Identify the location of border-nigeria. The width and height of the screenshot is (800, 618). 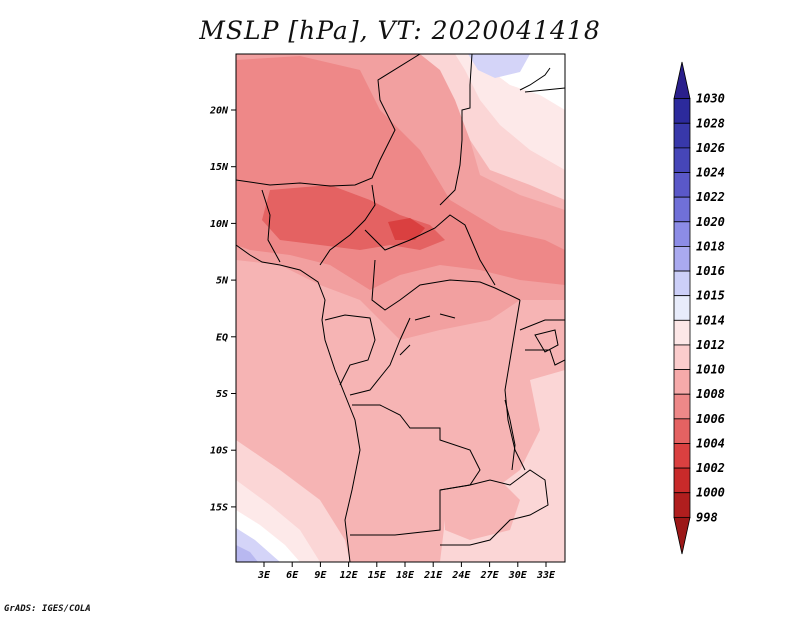
(318, 225).